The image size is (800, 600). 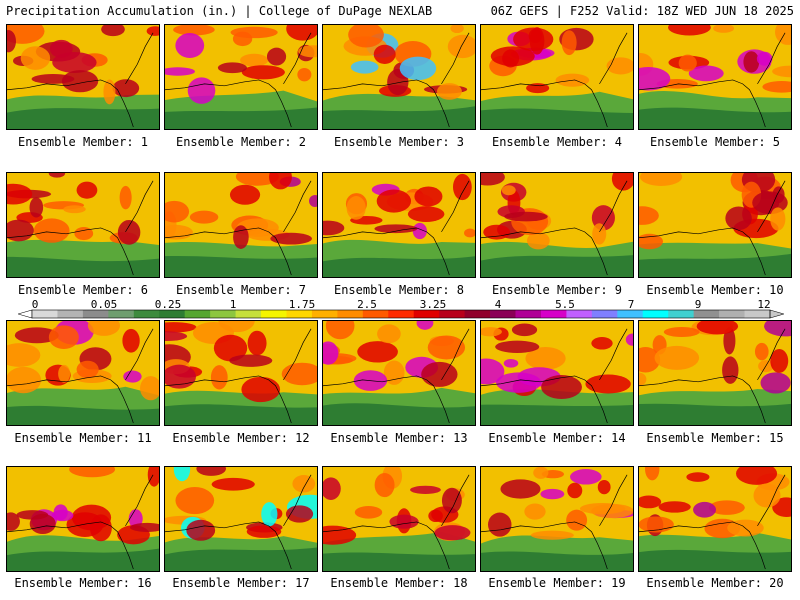 I want to click on colorbar-tick-label: 0.25, so click(x=168, y=304).